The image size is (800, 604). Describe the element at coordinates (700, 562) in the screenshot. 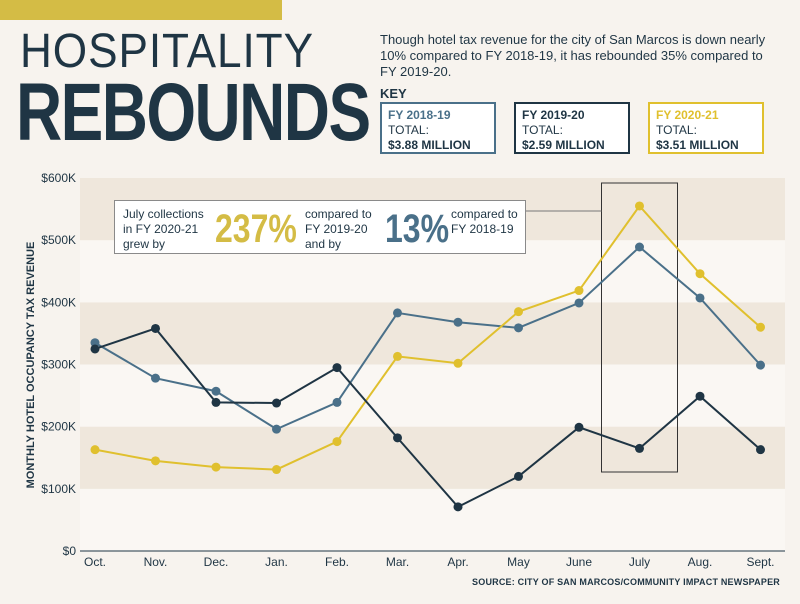

I see `x-tick-label: Aug.` at that location.